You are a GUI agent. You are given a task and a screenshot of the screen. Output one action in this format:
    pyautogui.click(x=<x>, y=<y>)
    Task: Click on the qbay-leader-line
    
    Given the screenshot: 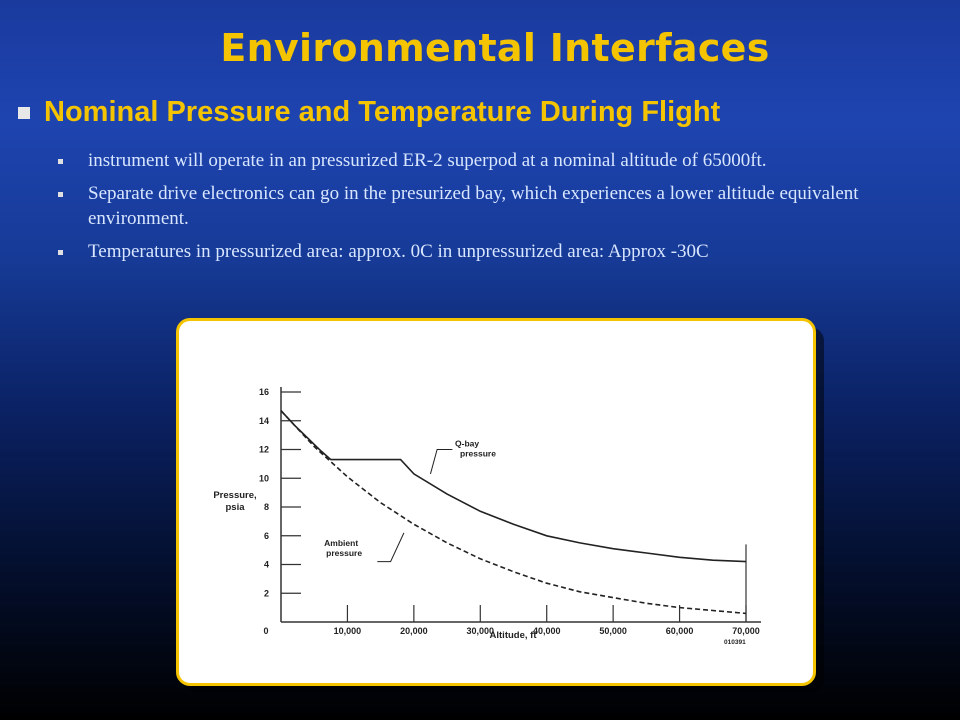 What is the action you would take?
    pyautogui.click(x=441, y=462)
    